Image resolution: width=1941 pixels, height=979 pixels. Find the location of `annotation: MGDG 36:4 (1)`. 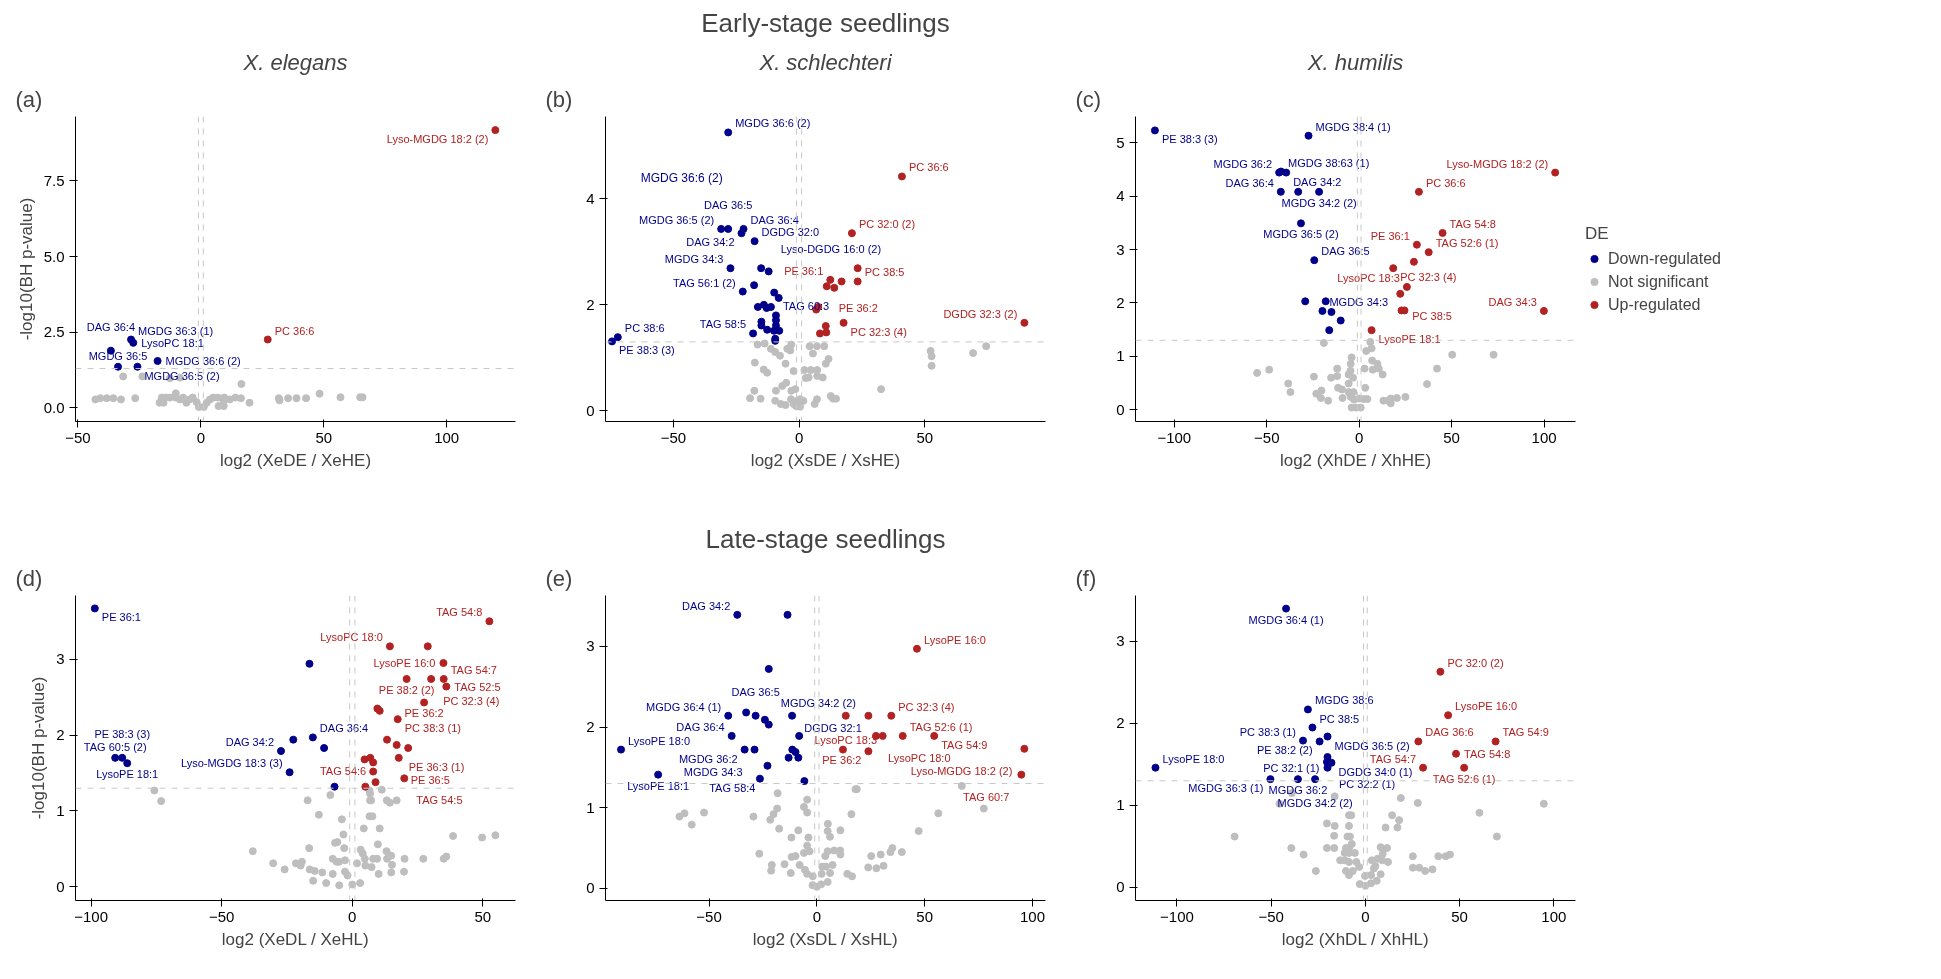

annotation: MGDG 36:4 (1) is located at coordinates (1286, 619).